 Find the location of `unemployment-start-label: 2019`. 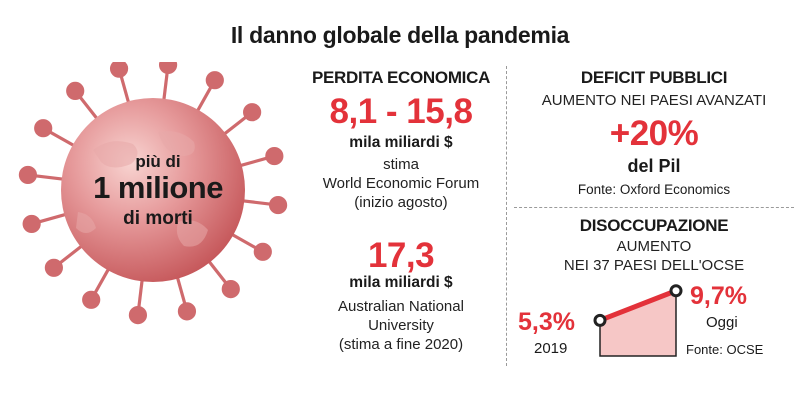

unemployment-start-label: 2019 is located at coordinates (551, 348).